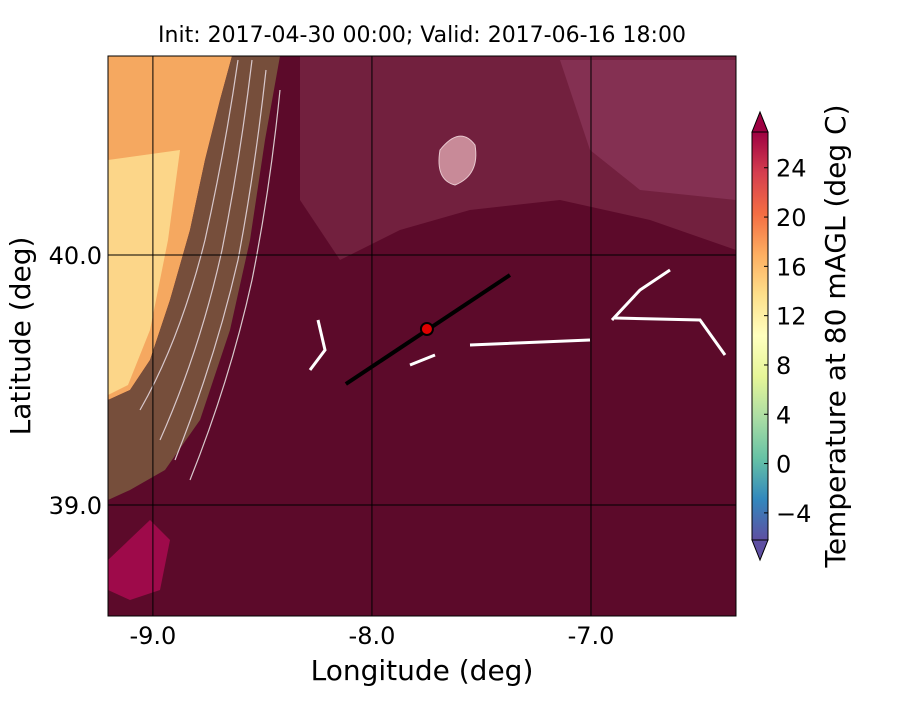  Describe the element at coordinates (791, 218) in the screenshot. I see `colorbar-tick-label: 20` at that location.